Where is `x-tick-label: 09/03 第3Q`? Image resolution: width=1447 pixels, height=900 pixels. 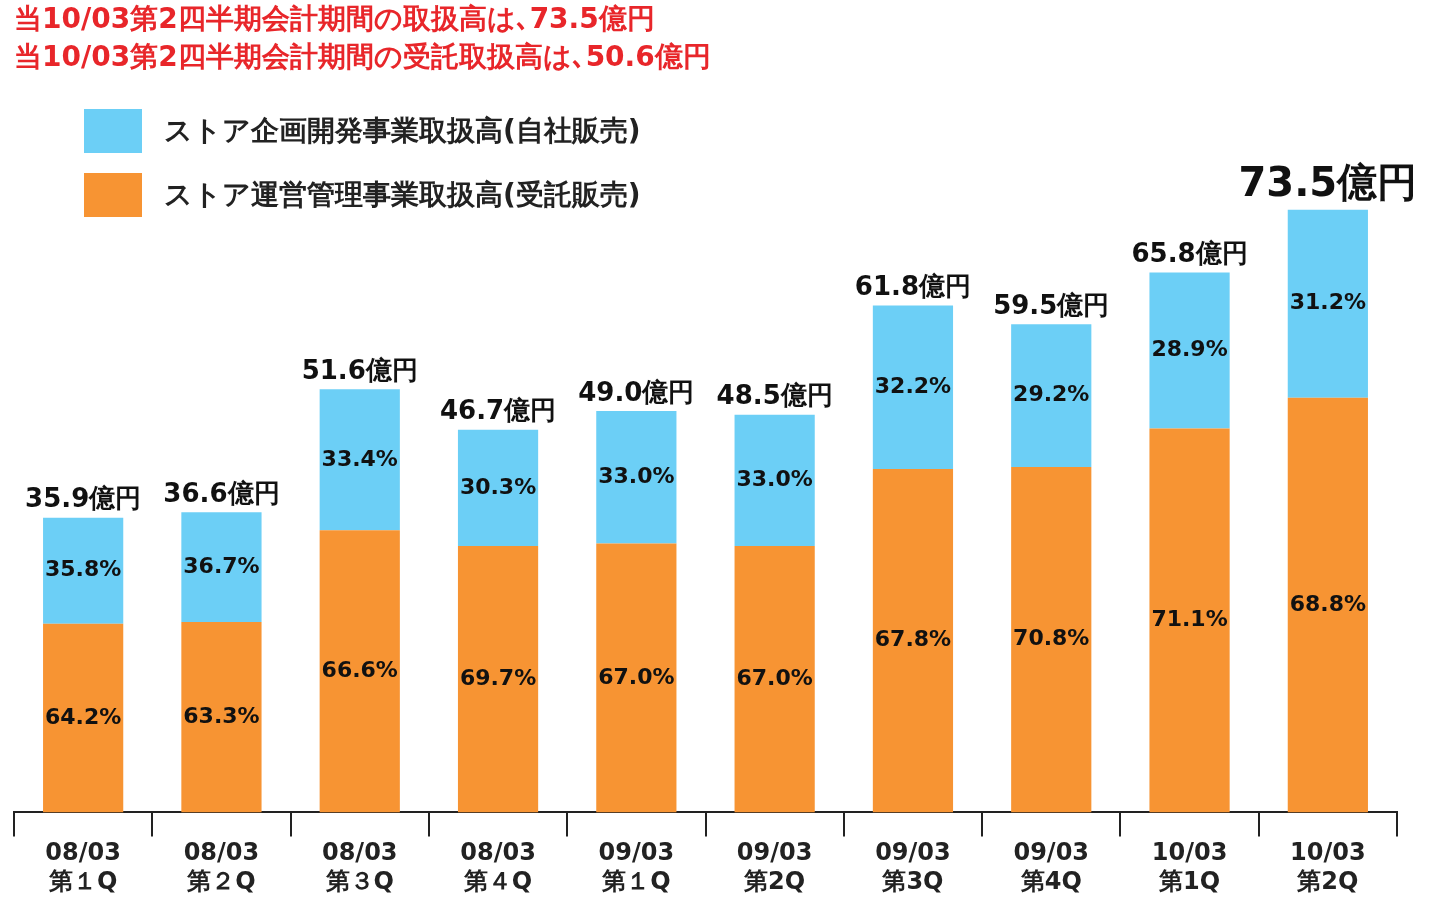
x-tick-label: 09/03 第3Q is located at coordinates (913, 866).